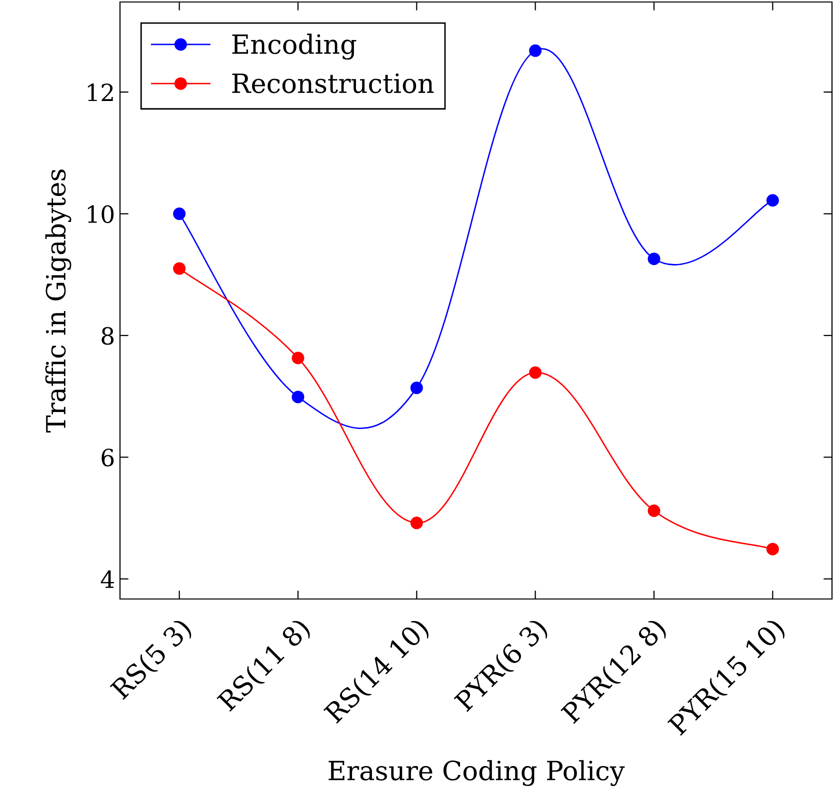 The height and width of the screenshot is (798, 837). What do you see at coordinates (476, 773) in the screenshot?
I see `x-axis-title: Erasure Coding Policy` at bounding box center [476, 773].